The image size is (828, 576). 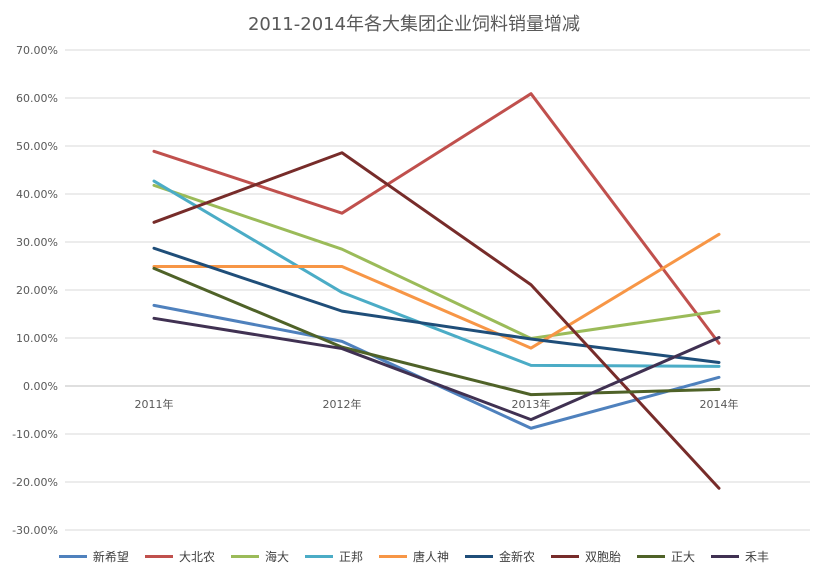 I want to click on y-tick-label: 20.00%, so click(x=37, y=290).